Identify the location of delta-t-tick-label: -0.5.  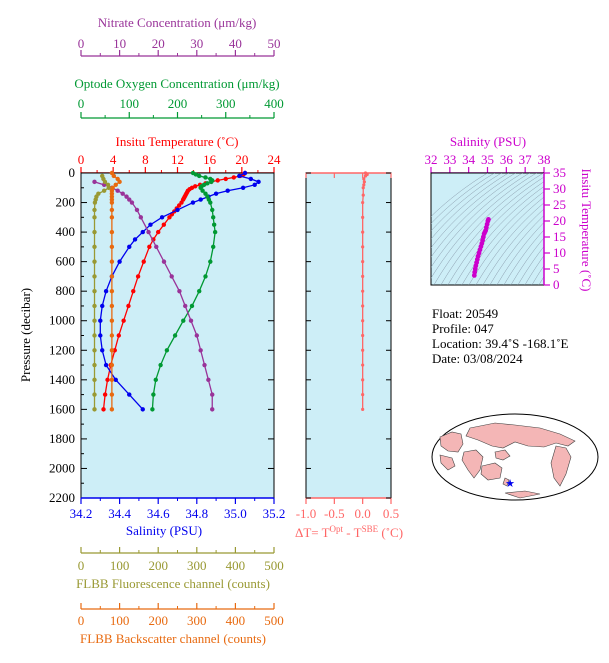
(334, 513).